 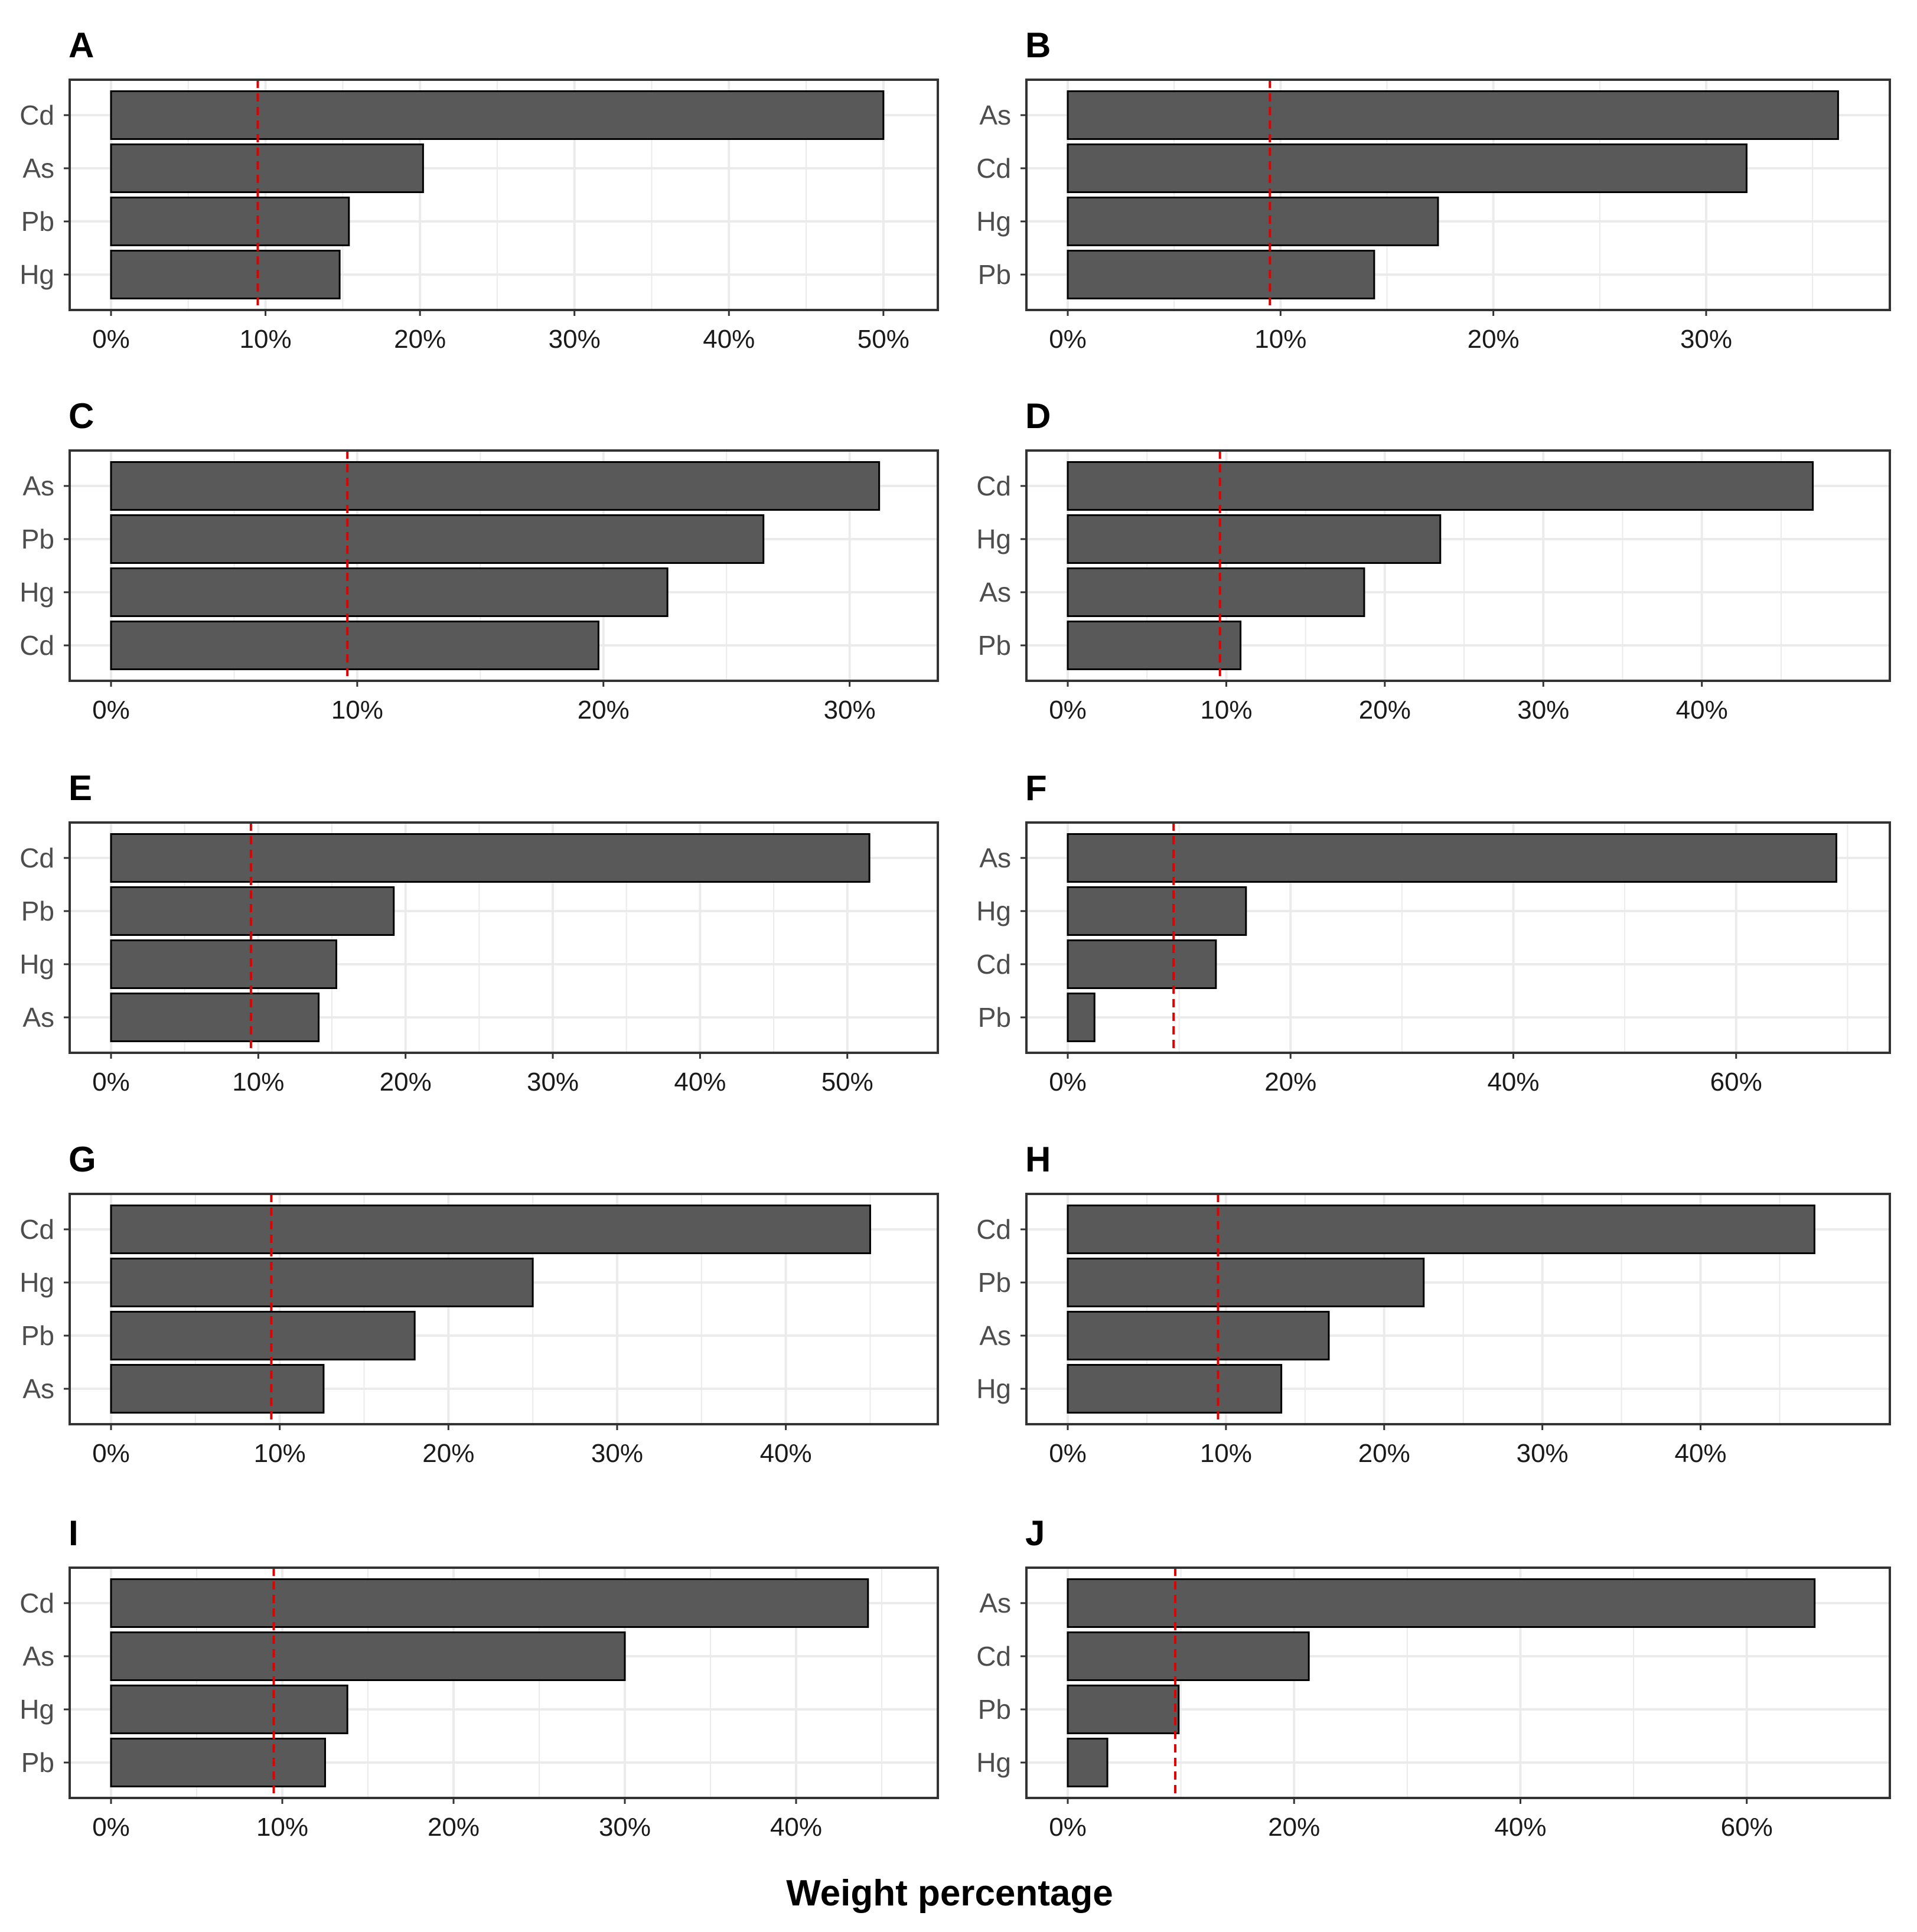 I want to click on panel-label: A, so click(x=82, y=45).